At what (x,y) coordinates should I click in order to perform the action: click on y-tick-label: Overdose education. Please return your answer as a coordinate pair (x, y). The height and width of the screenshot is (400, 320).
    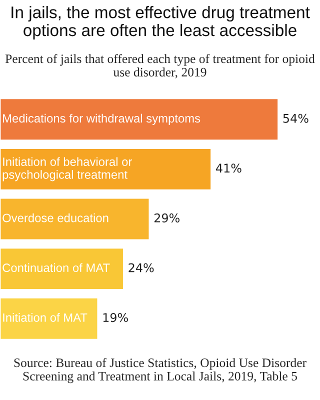
    Looking at the image, I should click on (55, 217).